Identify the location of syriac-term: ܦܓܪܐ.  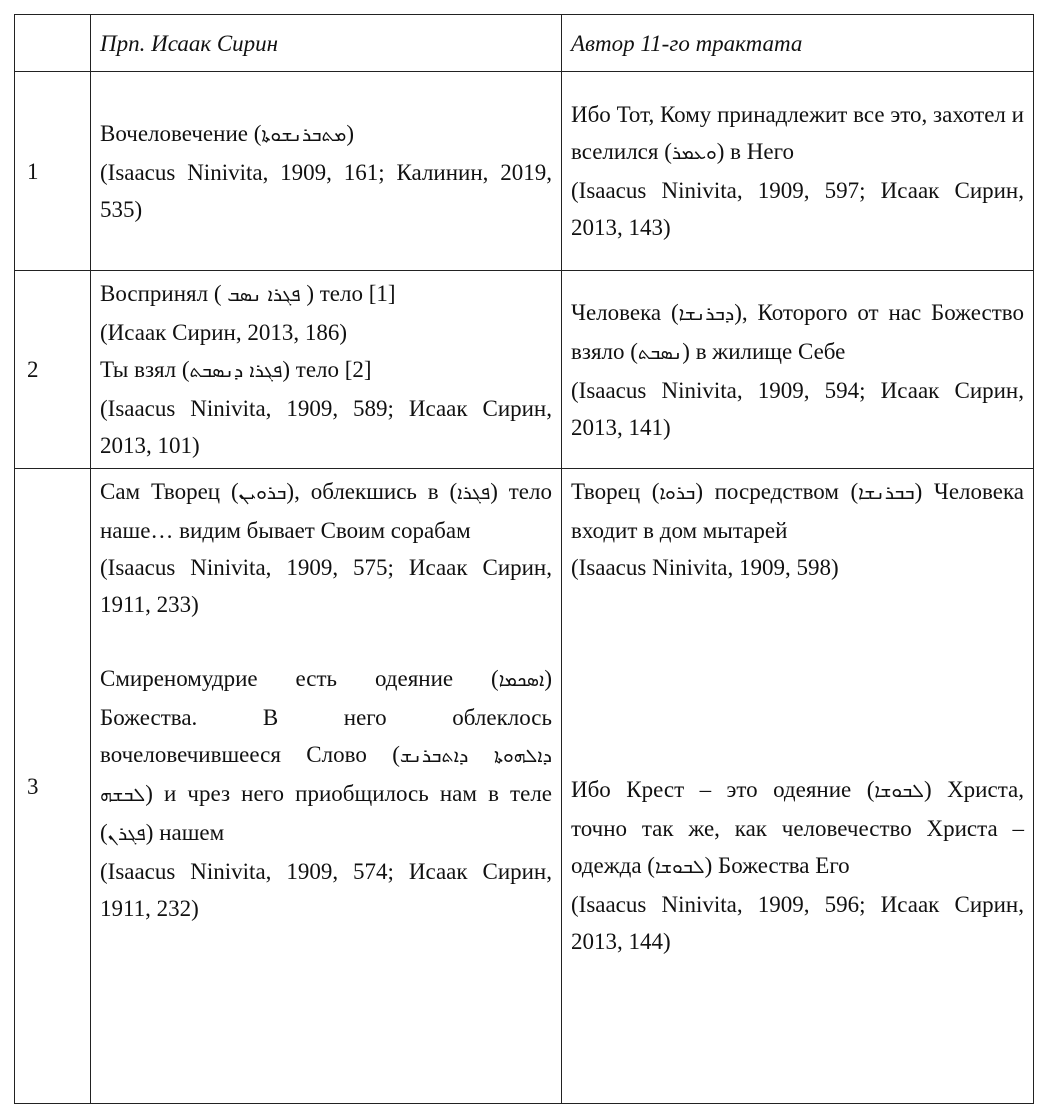
(474, 493).